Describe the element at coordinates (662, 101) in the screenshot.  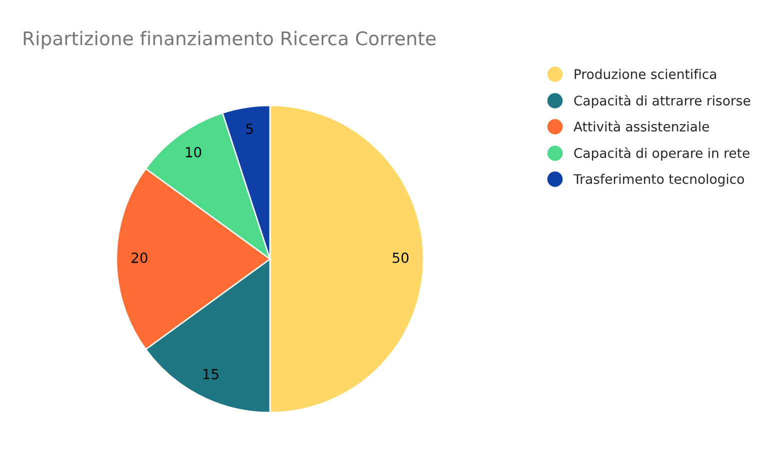
I see `legend-label: Capacità di attrarre risorse` at that location.